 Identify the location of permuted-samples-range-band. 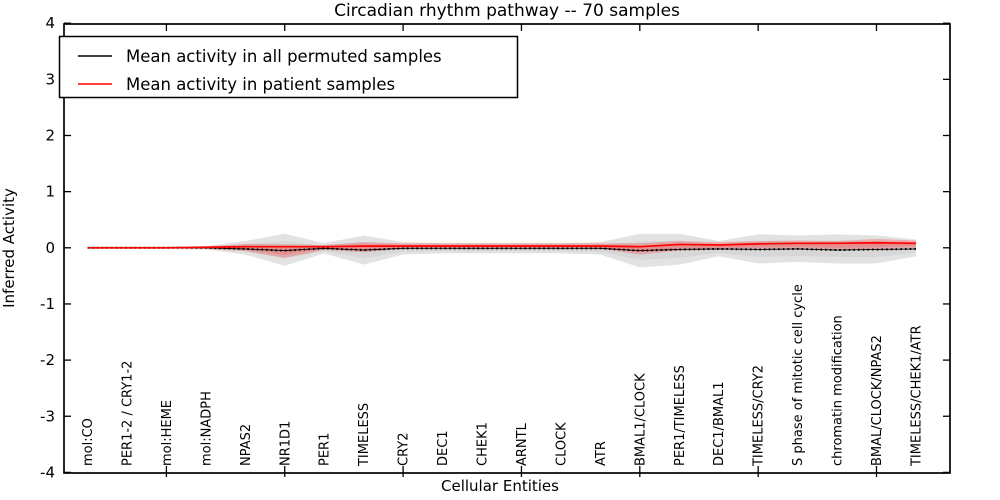
(501, 250).